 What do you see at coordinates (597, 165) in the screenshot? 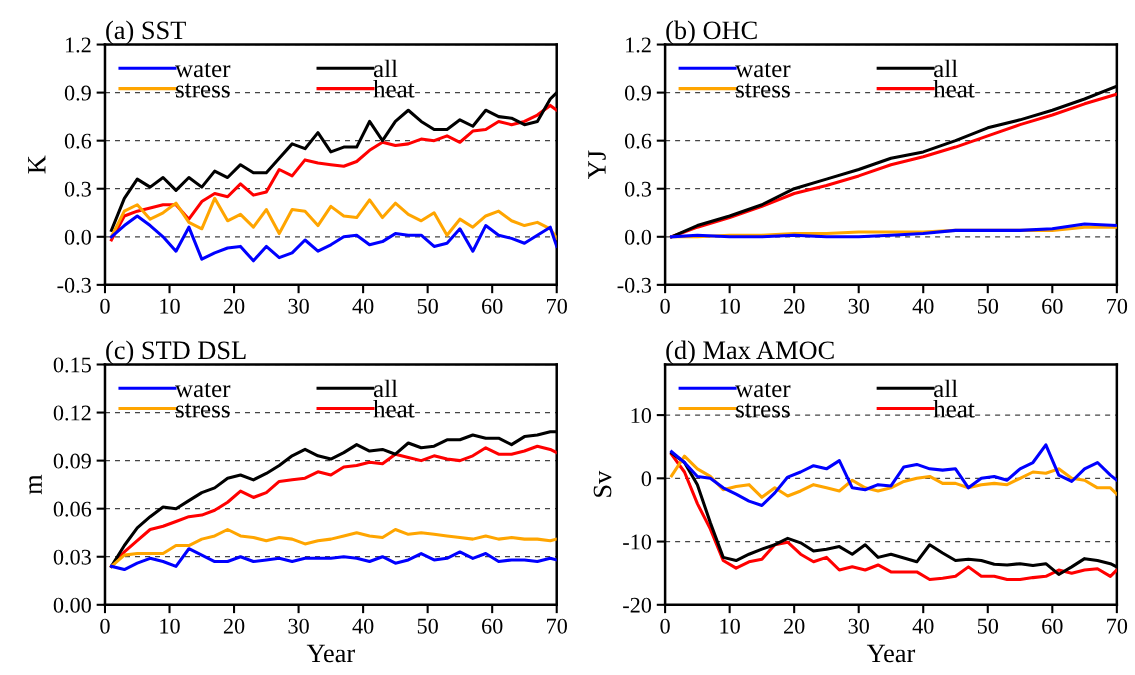
I see `y-axis-title: YJ` at bounding box center [597, 165].